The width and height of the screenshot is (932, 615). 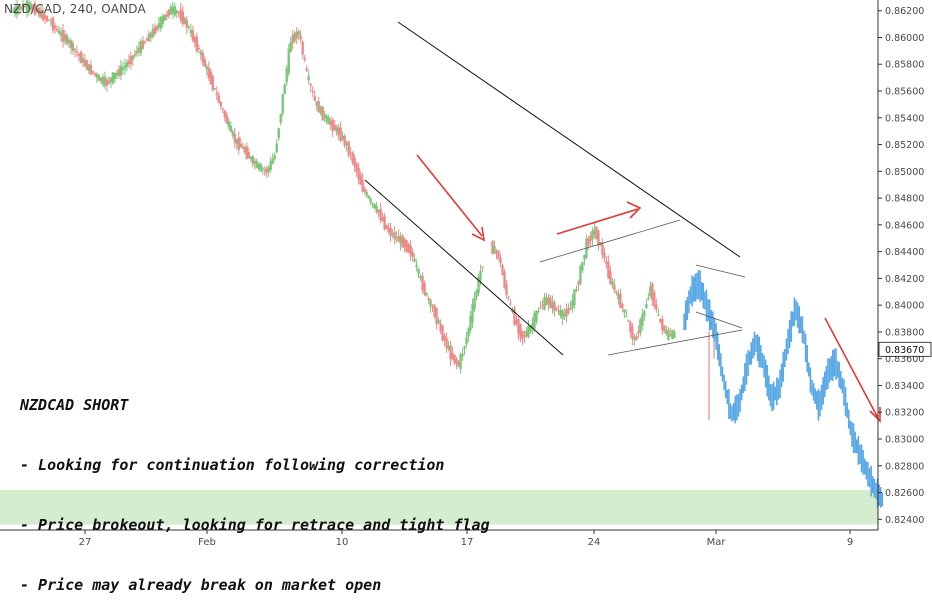 What do you see at coordinates (904, 92) in the screenshot?
I see `y-tick-label: 0.85600` at bounding box center [904, 92].